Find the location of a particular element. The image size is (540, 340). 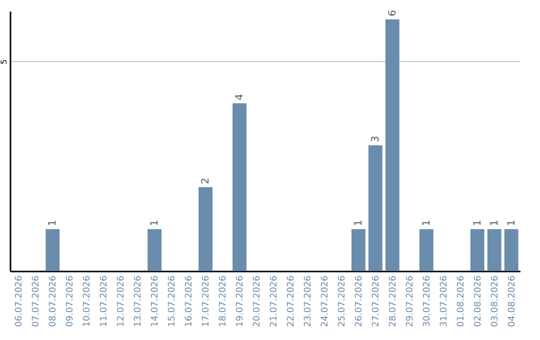

data-label: 2 is located at coordinates (206, 181).